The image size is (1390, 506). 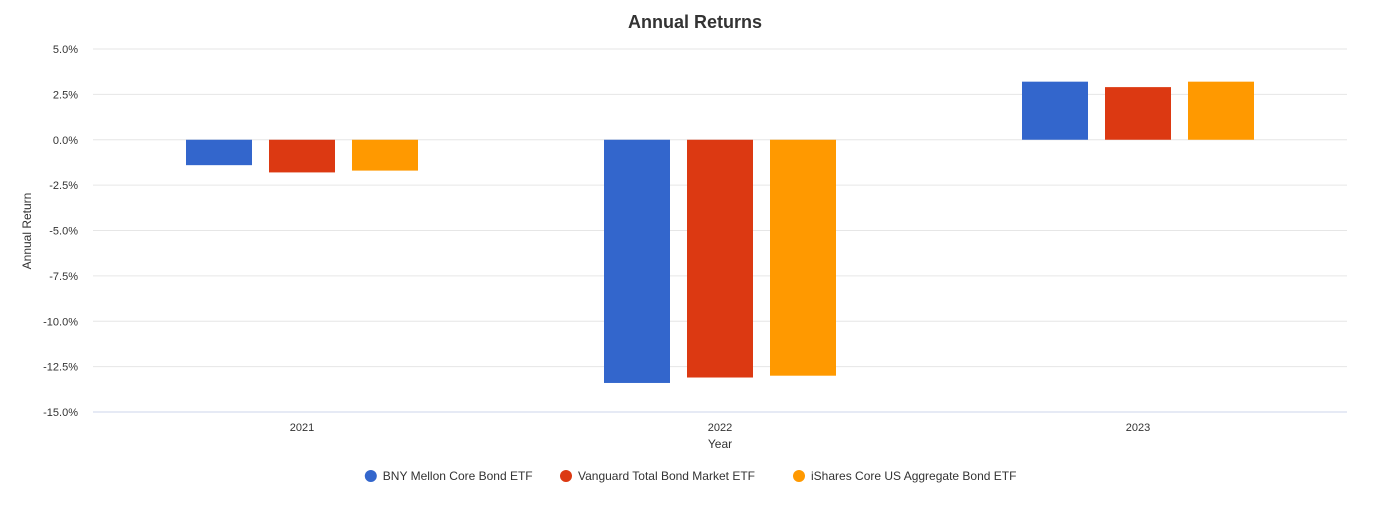 What do you see at coordinates (60, 322) in the screenshot?
I see `y-tick-label: -10.0%` at bounding box center [60, 322].